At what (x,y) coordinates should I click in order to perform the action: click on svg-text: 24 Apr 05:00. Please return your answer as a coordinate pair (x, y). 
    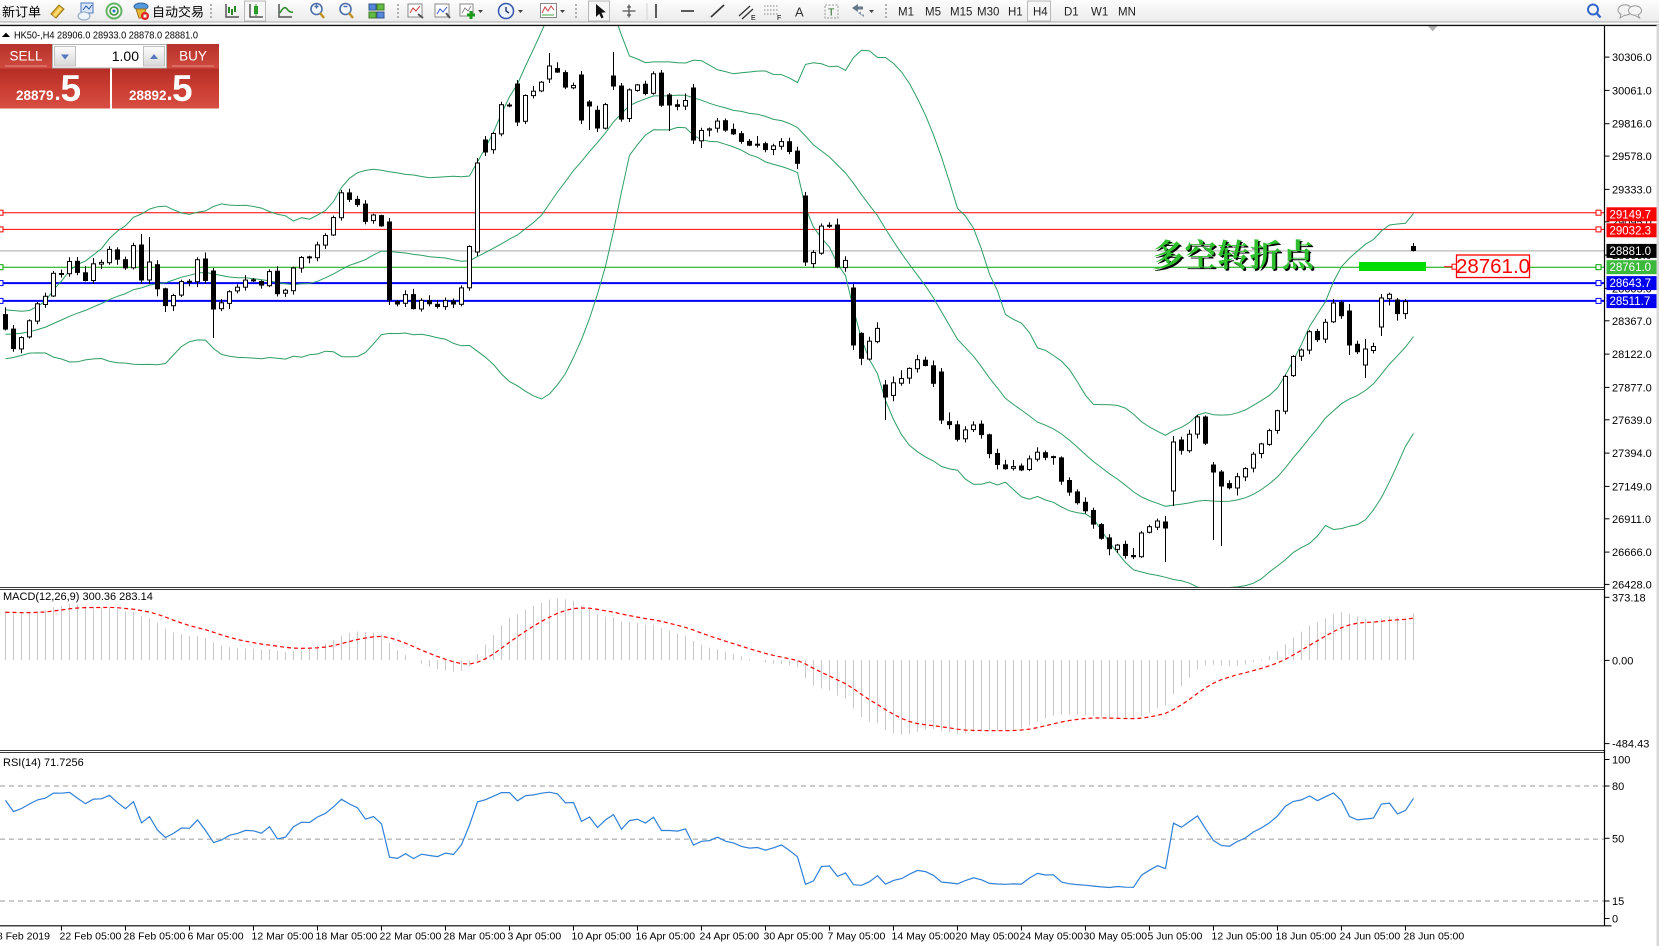
    Looking at the image, I should click on (730, 937).